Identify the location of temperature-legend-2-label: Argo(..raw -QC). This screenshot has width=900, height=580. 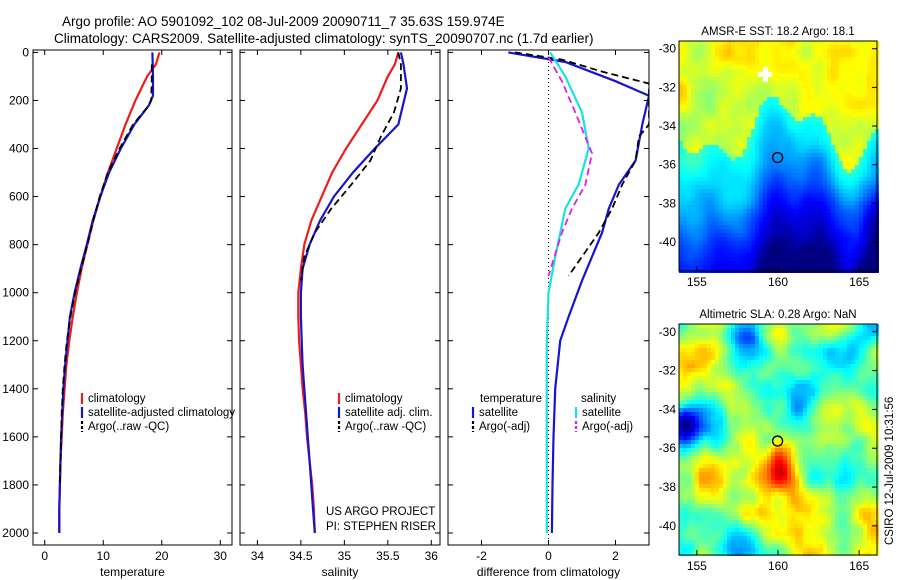
(128, 427).